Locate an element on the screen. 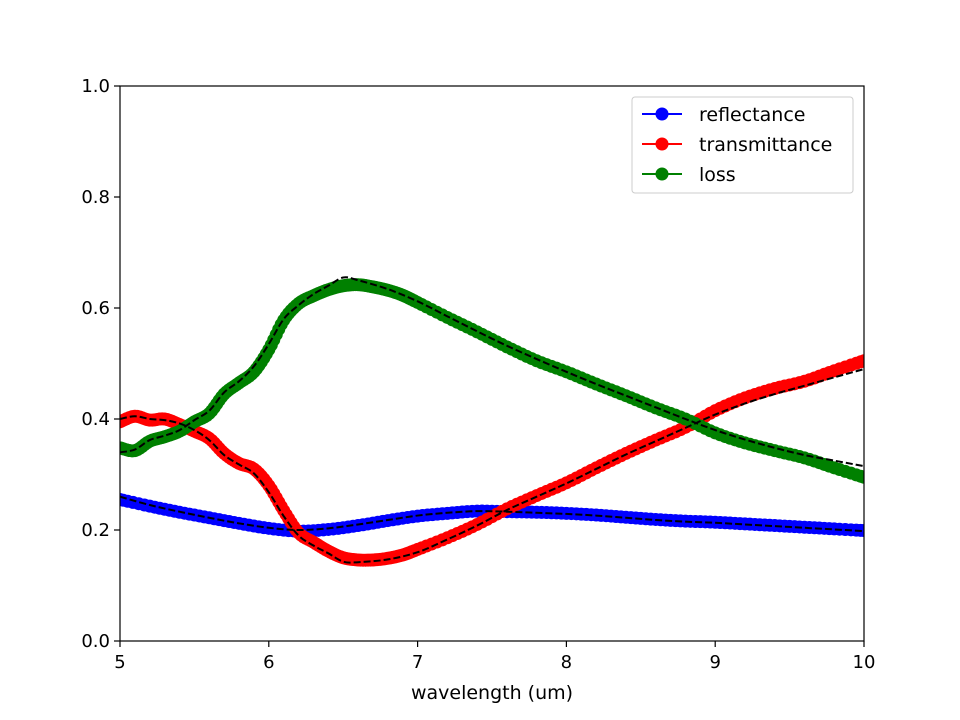 The width and height of the screenshot is (960, 720). loss-point is located at coordinates (860, 477).